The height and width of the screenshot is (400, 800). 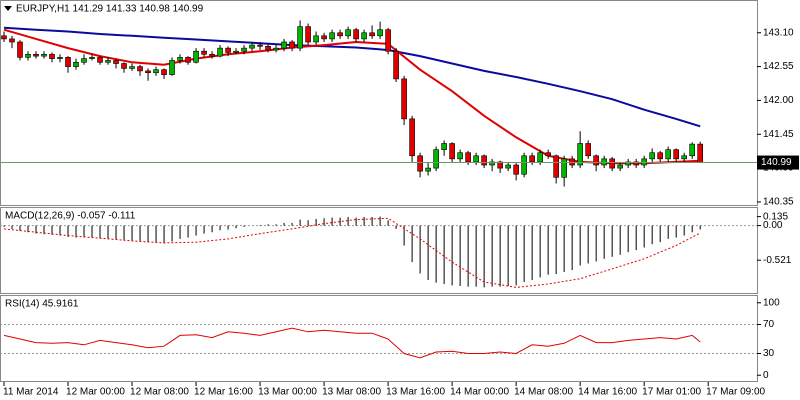 What do you see at coordinates (223, 392) in the screenshot?
I see `x-tick-label: 12 Mar 16:00` at bounding box center [223, 392].